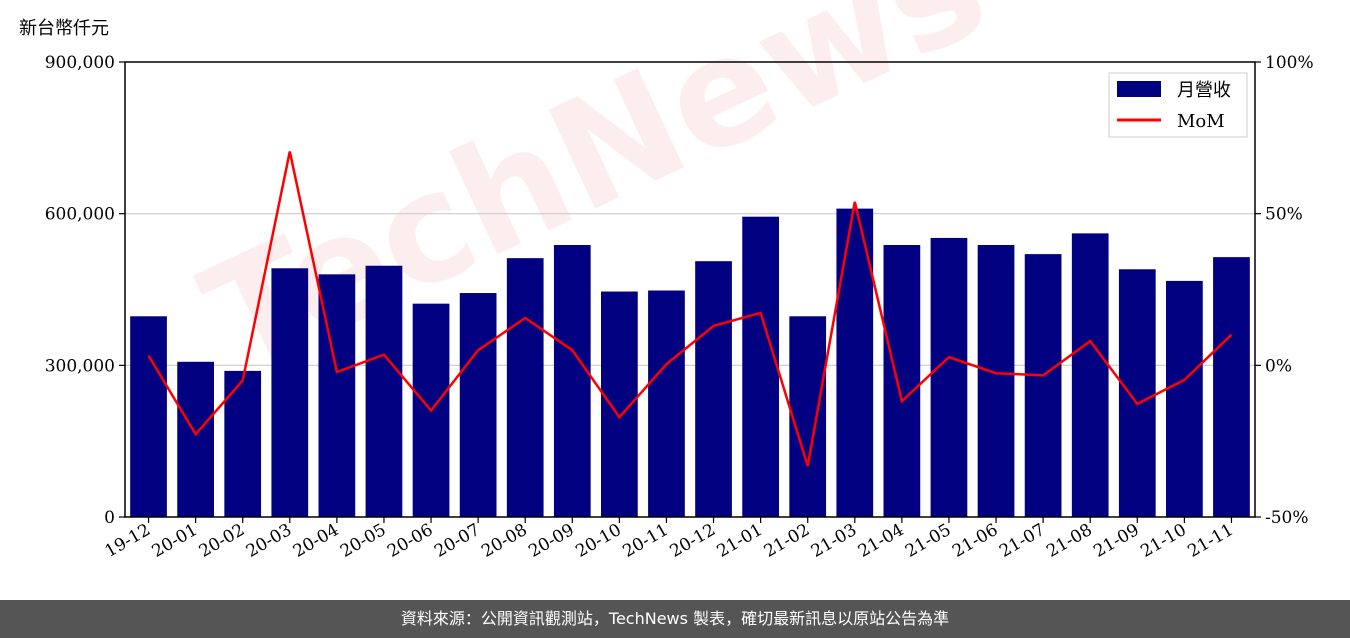  Describe the element at coordinates (693, 541) in the screenshot. I see `x-tick-label: 20-12` at that location.